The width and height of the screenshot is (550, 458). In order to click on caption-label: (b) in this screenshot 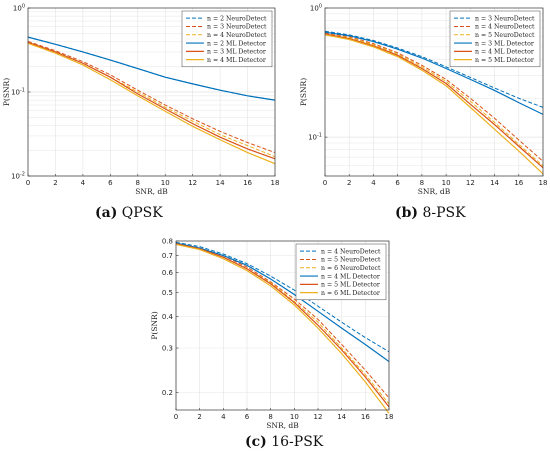, I will do `click(407, 213)`.